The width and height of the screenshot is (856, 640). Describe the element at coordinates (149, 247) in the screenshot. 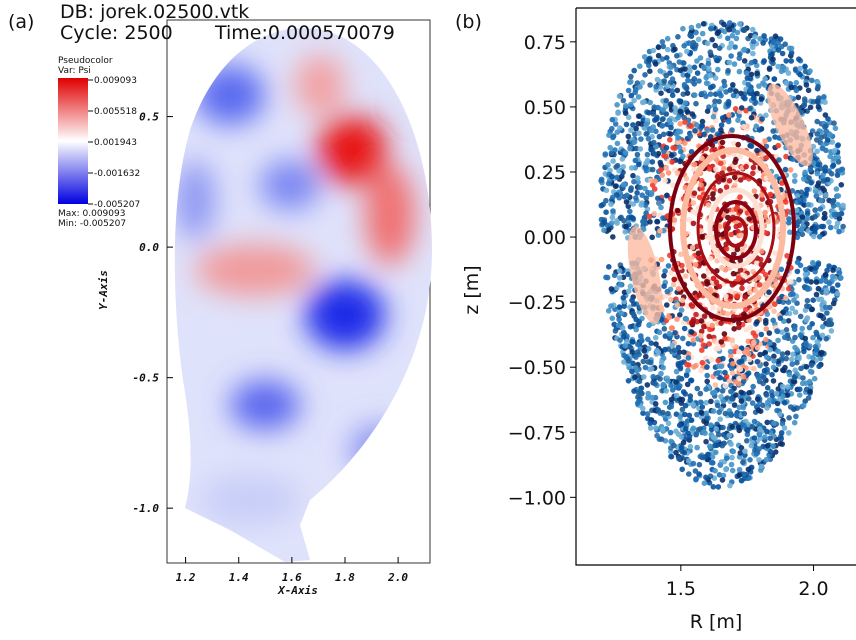

I see `y-tick-label: 0.0` at that location.